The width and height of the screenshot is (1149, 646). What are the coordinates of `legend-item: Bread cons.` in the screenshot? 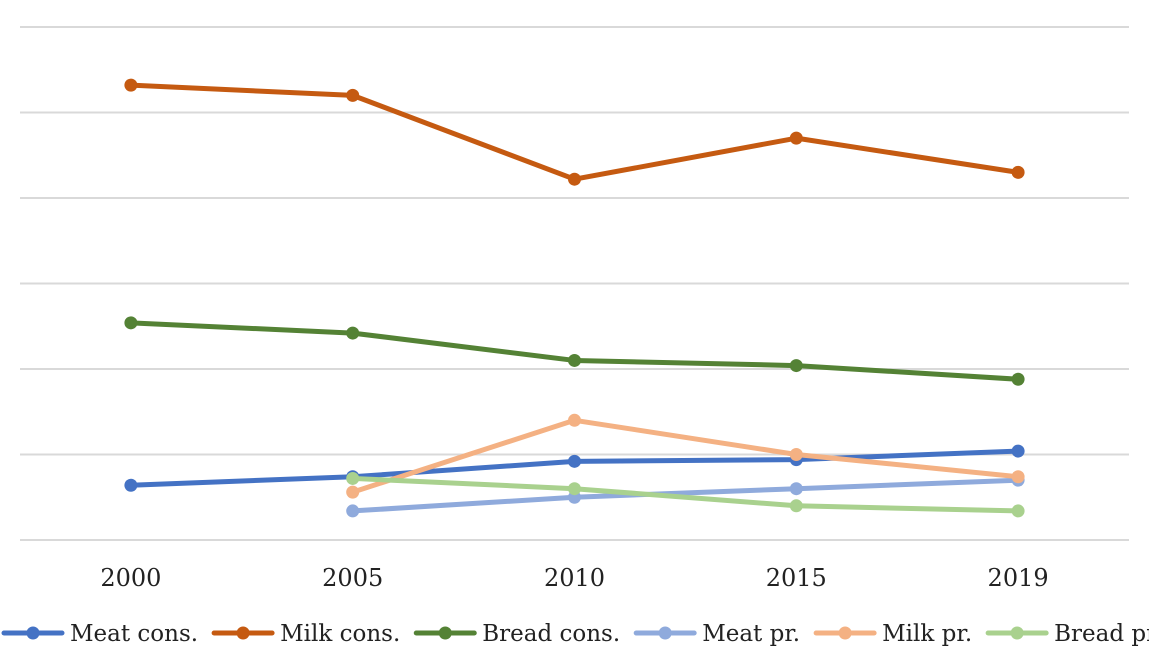 It's located at (516, 633).